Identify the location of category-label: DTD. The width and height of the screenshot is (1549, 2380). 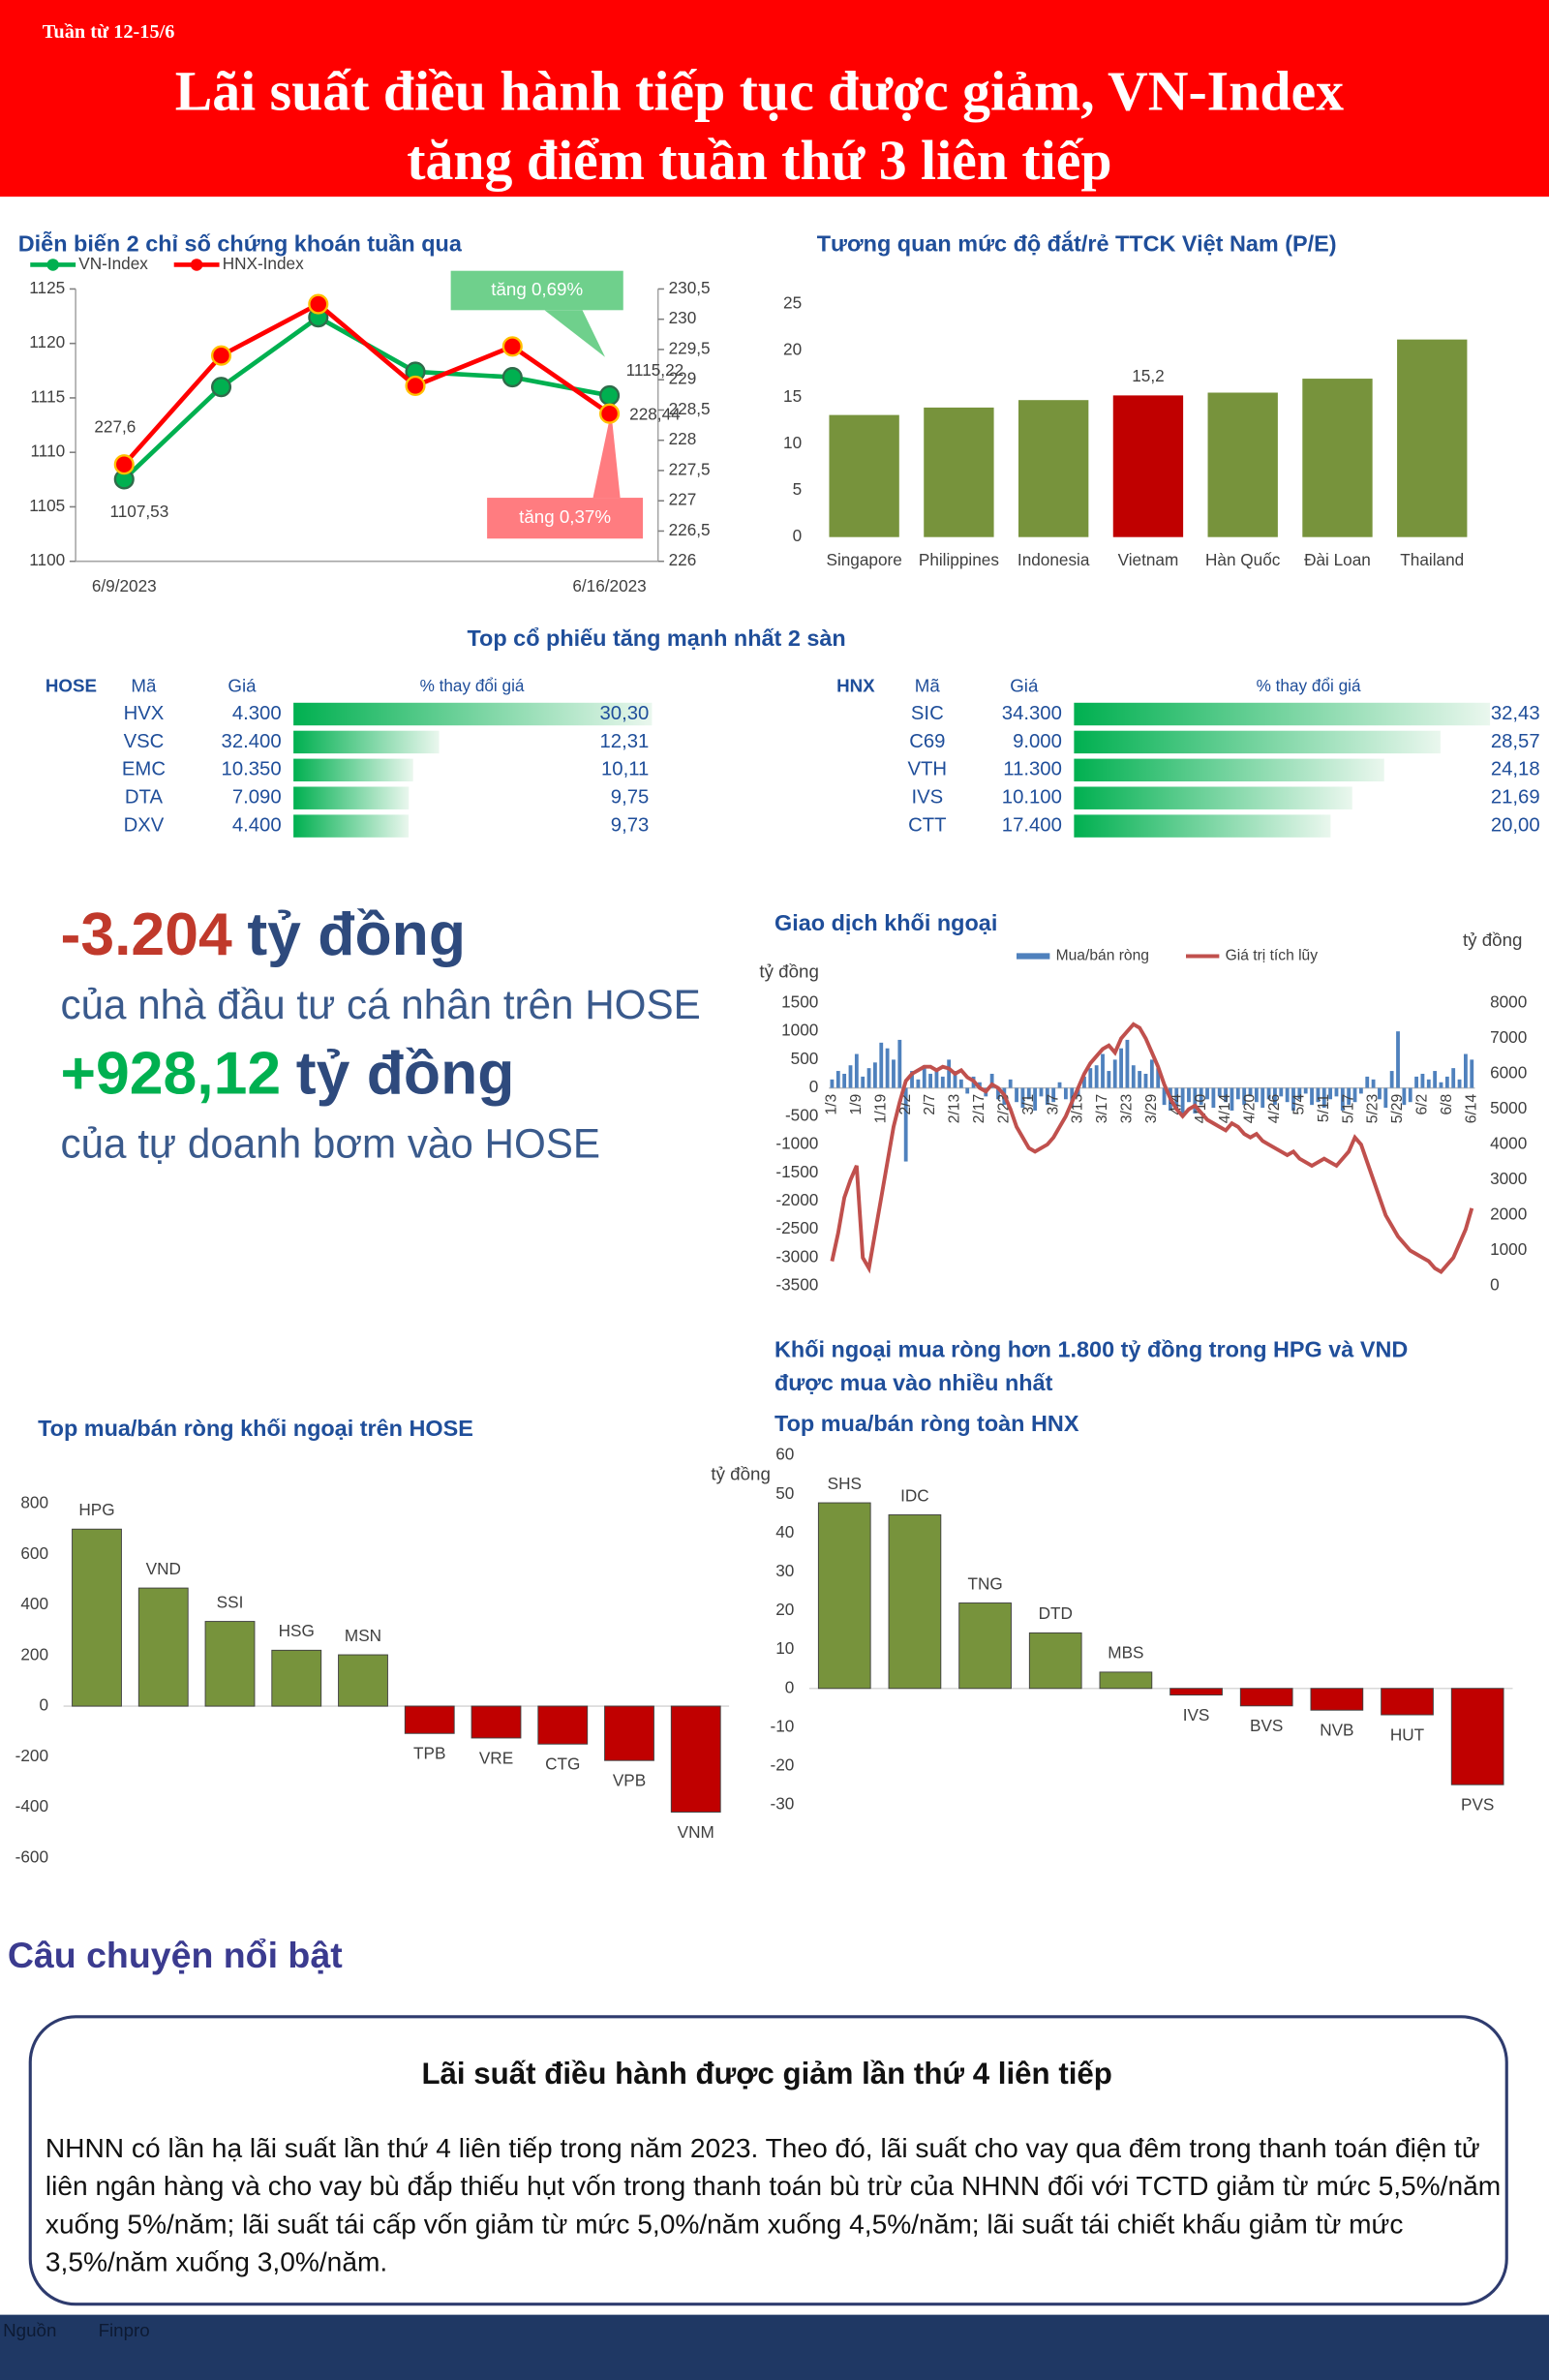
(1056, 1613).